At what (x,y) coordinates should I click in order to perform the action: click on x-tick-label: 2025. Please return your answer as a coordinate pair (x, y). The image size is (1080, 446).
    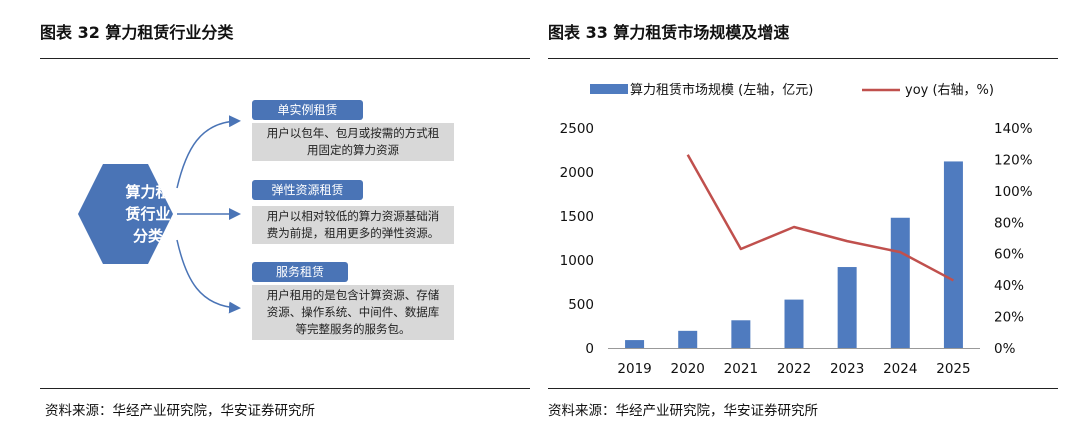
    Looking at the image, I should click on (953, 369).